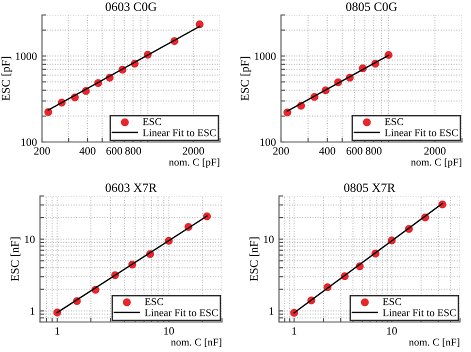 This screenshot has width=471, height=352. Describe the element at coordinates (370, 188) in the screenshot. I see `chart-title: 0805 X7R` at that location.